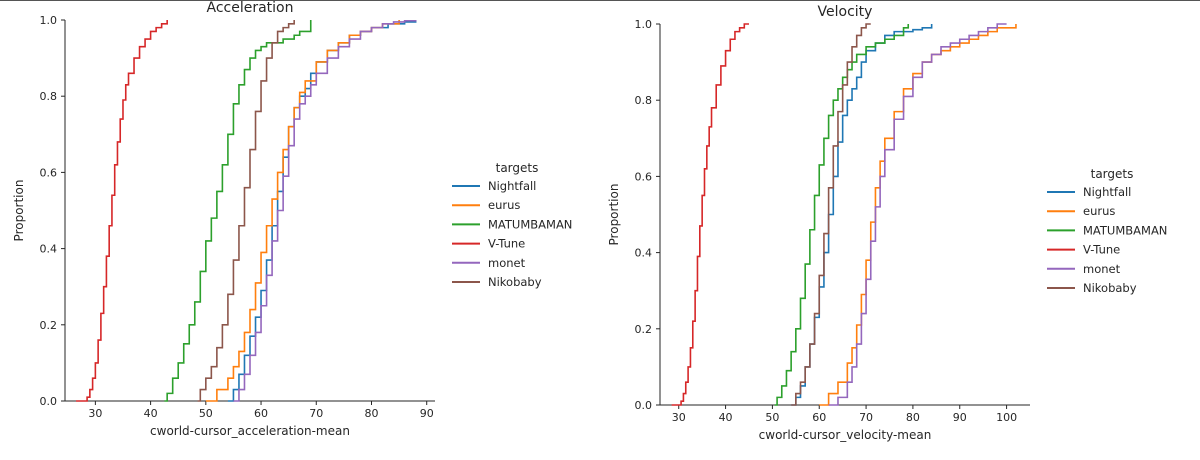 This screenshot has height=460, width=1200. Describe the element at coordinates (845, 435) in the screenshot. I see `x-axis-label: cworld-cursor_velocity-mean` at that location.